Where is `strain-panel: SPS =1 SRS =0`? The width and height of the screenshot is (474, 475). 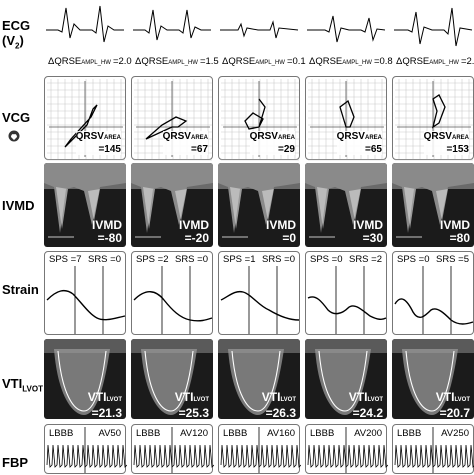 strain-panel: SPS =1 SRS =0 is located at coordinates (259, 293).